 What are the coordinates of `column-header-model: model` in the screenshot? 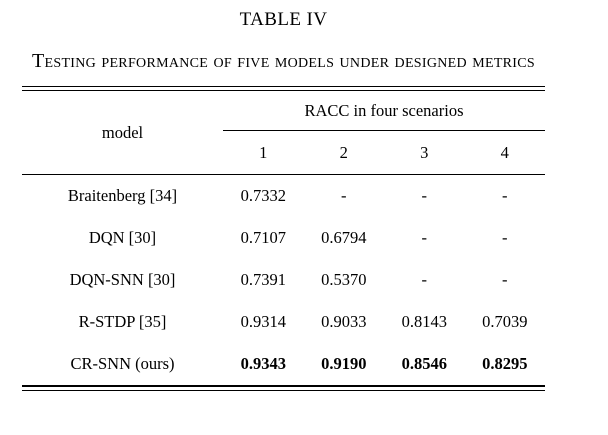 It's located at (122, 132).